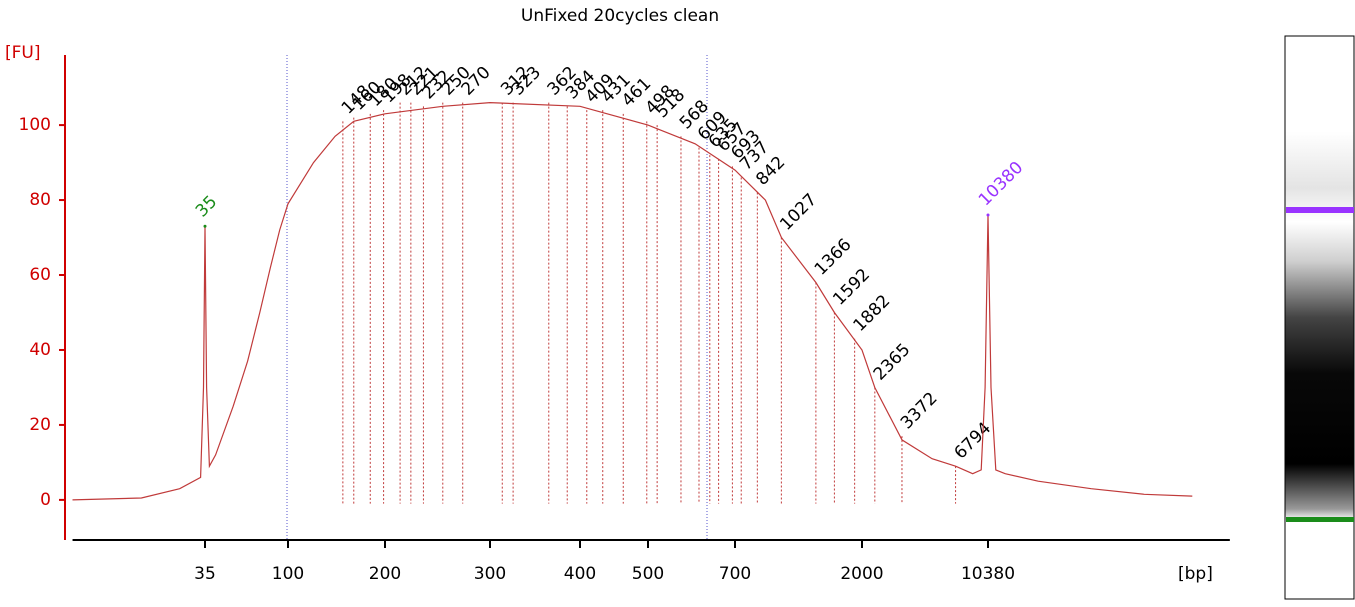  I want to click on peak-label: 2365, so click(892, 362).